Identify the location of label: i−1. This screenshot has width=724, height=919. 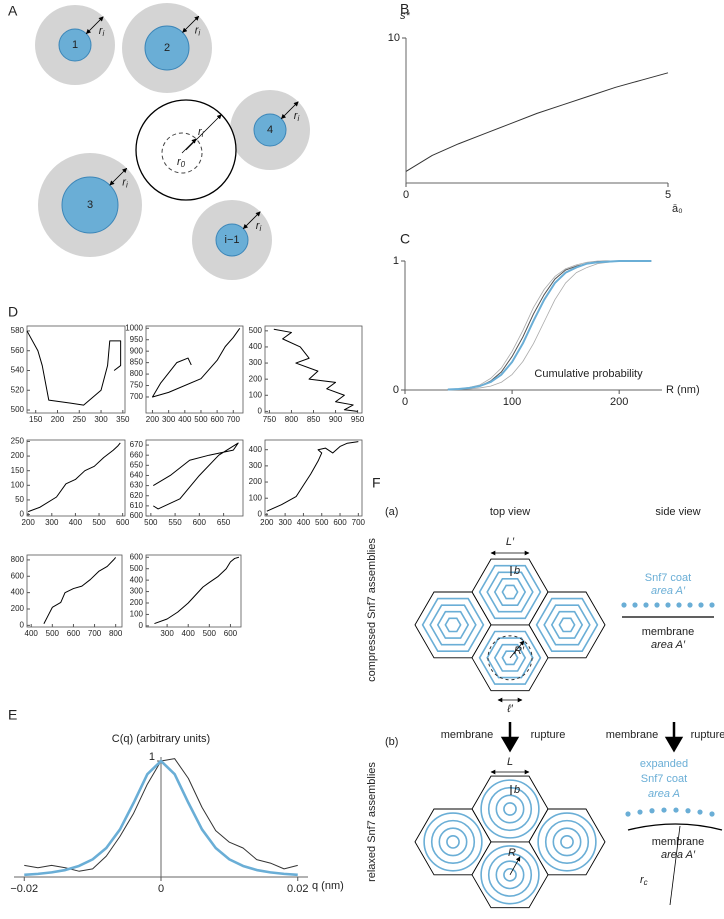
(232, 240).